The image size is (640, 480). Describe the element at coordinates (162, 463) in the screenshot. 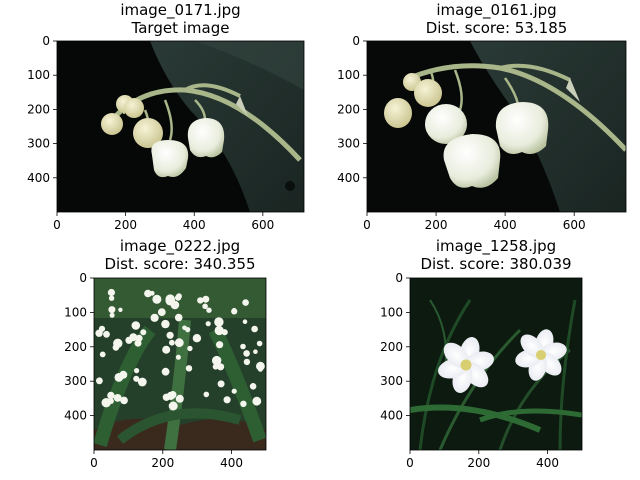

I see `panel-2-xtick-label: 200` at that location.